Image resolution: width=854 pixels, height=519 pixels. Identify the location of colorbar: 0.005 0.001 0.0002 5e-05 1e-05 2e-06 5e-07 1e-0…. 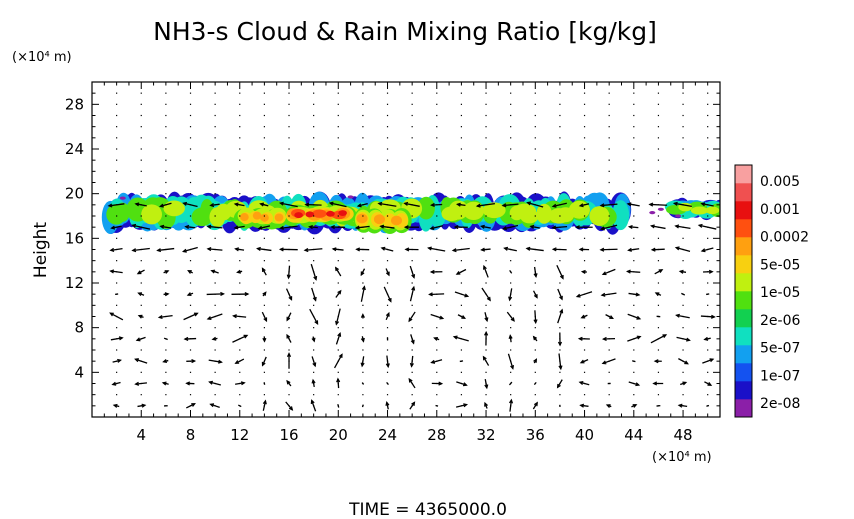
(771, 291).